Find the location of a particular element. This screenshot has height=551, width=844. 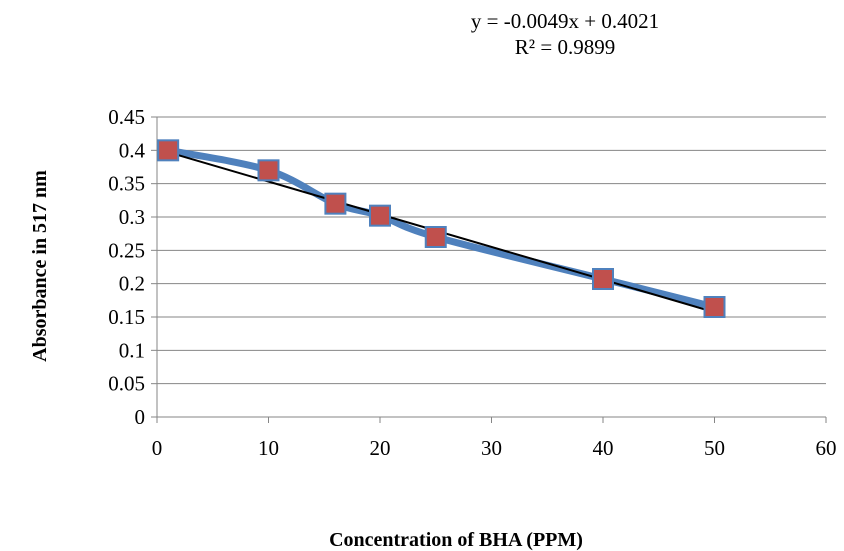

y-tick-label: 0.05 is located at coordinates (126, 384).